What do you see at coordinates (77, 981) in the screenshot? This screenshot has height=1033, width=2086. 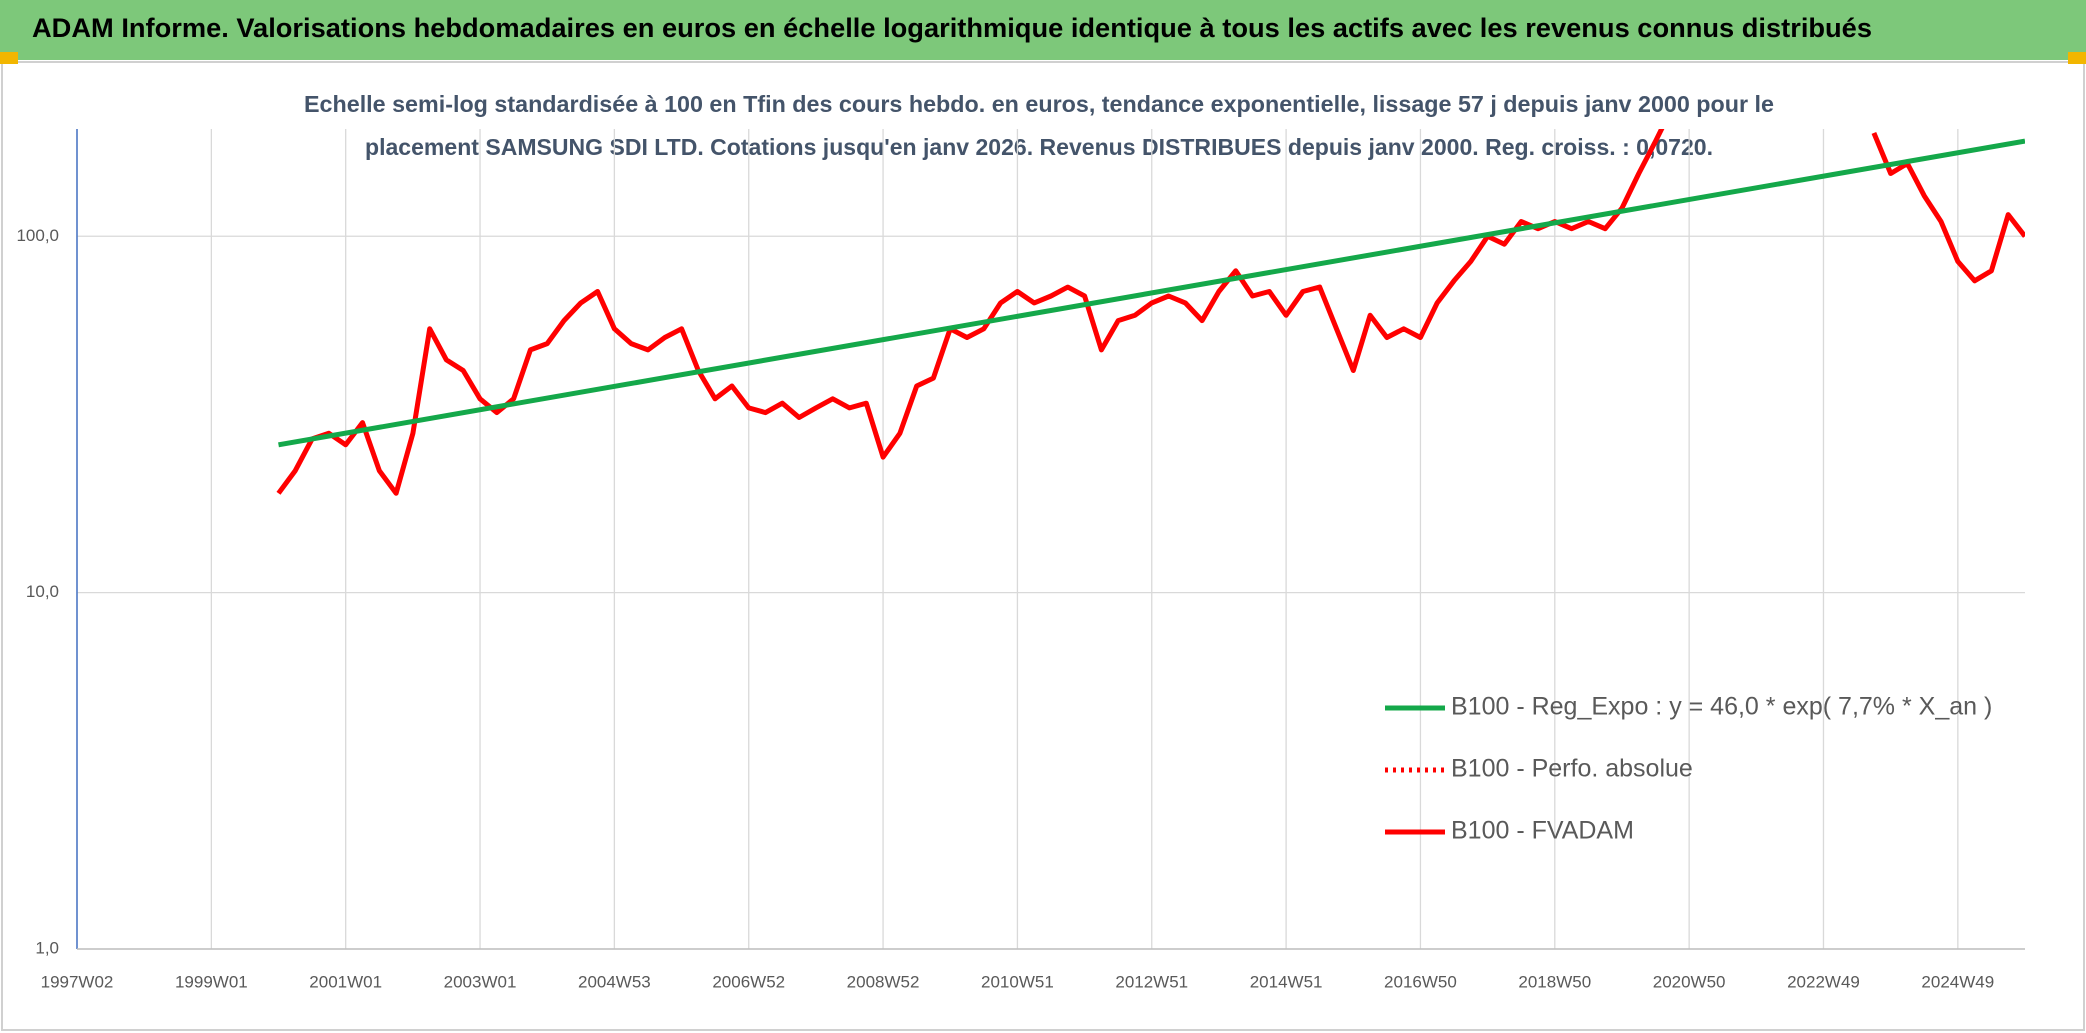 I see `x-tick-label: 1997W02` at bounding box center [77, 981].